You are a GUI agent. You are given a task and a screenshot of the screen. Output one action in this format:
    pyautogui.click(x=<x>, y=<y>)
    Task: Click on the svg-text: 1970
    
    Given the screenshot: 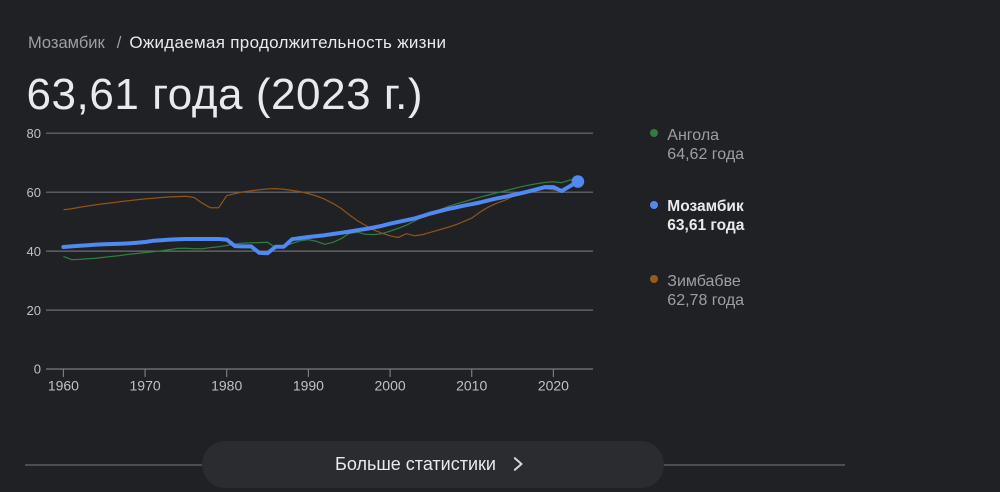 What is the action you would take?
    pyautogui.click(x=145, y=386)
    